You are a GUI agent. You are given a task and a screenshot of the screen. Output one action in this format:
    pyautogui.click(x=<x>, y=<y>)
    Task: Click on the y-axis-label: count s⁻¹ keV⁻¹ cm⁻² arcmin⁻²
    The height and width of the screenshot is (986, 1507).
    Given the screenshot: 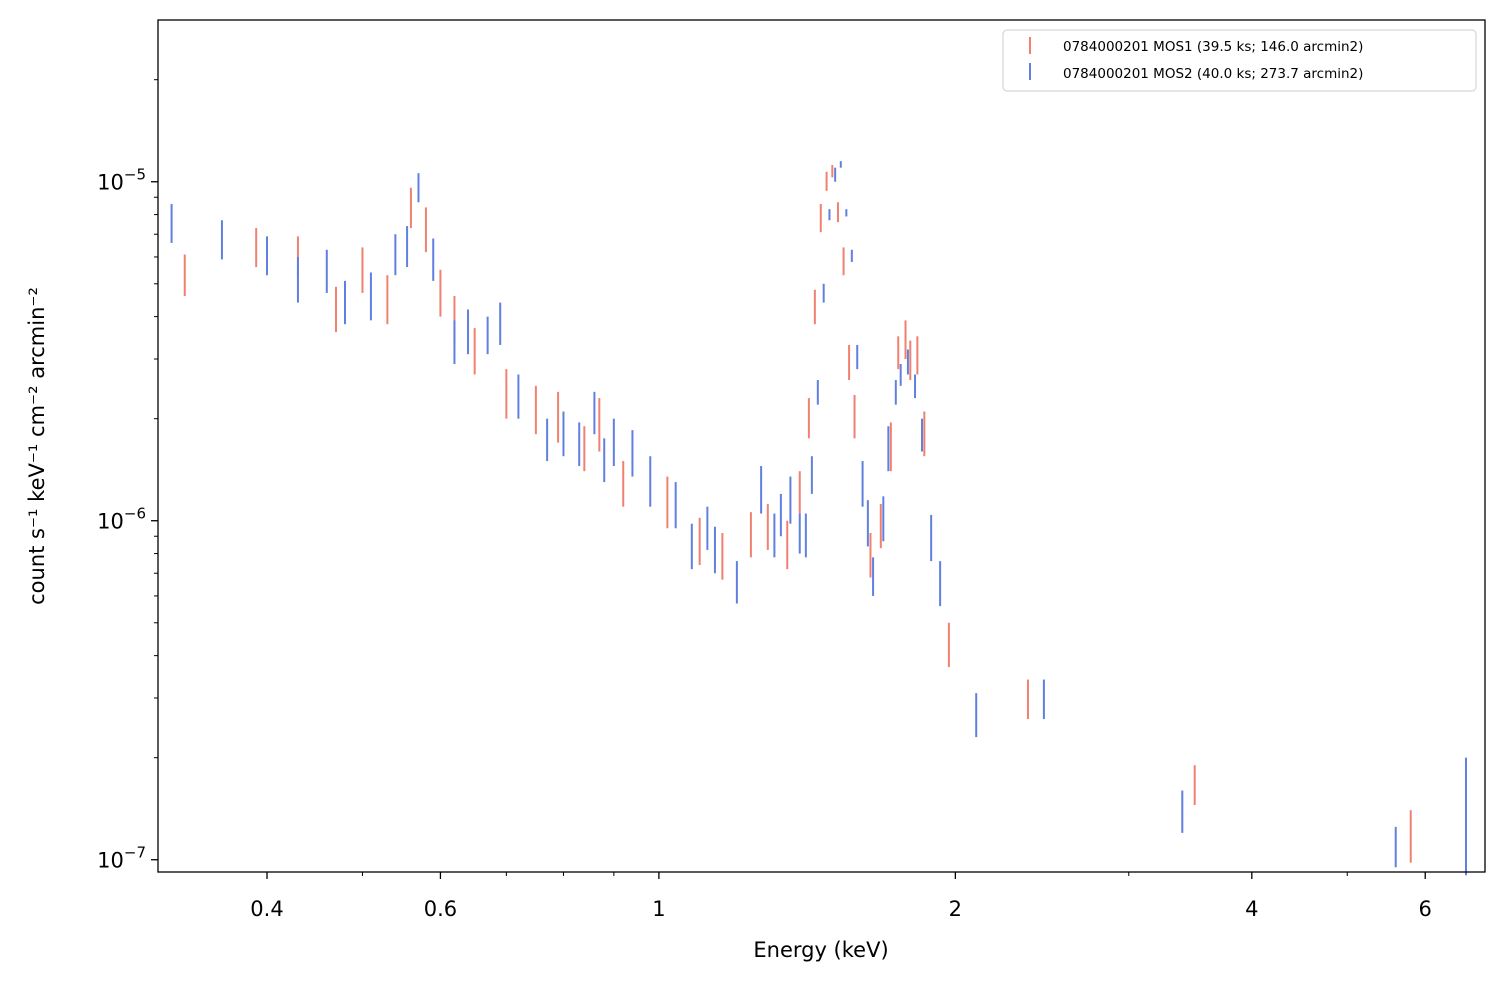 What is the action you would take?
    pyautogui.click(x=37, y=446)
    